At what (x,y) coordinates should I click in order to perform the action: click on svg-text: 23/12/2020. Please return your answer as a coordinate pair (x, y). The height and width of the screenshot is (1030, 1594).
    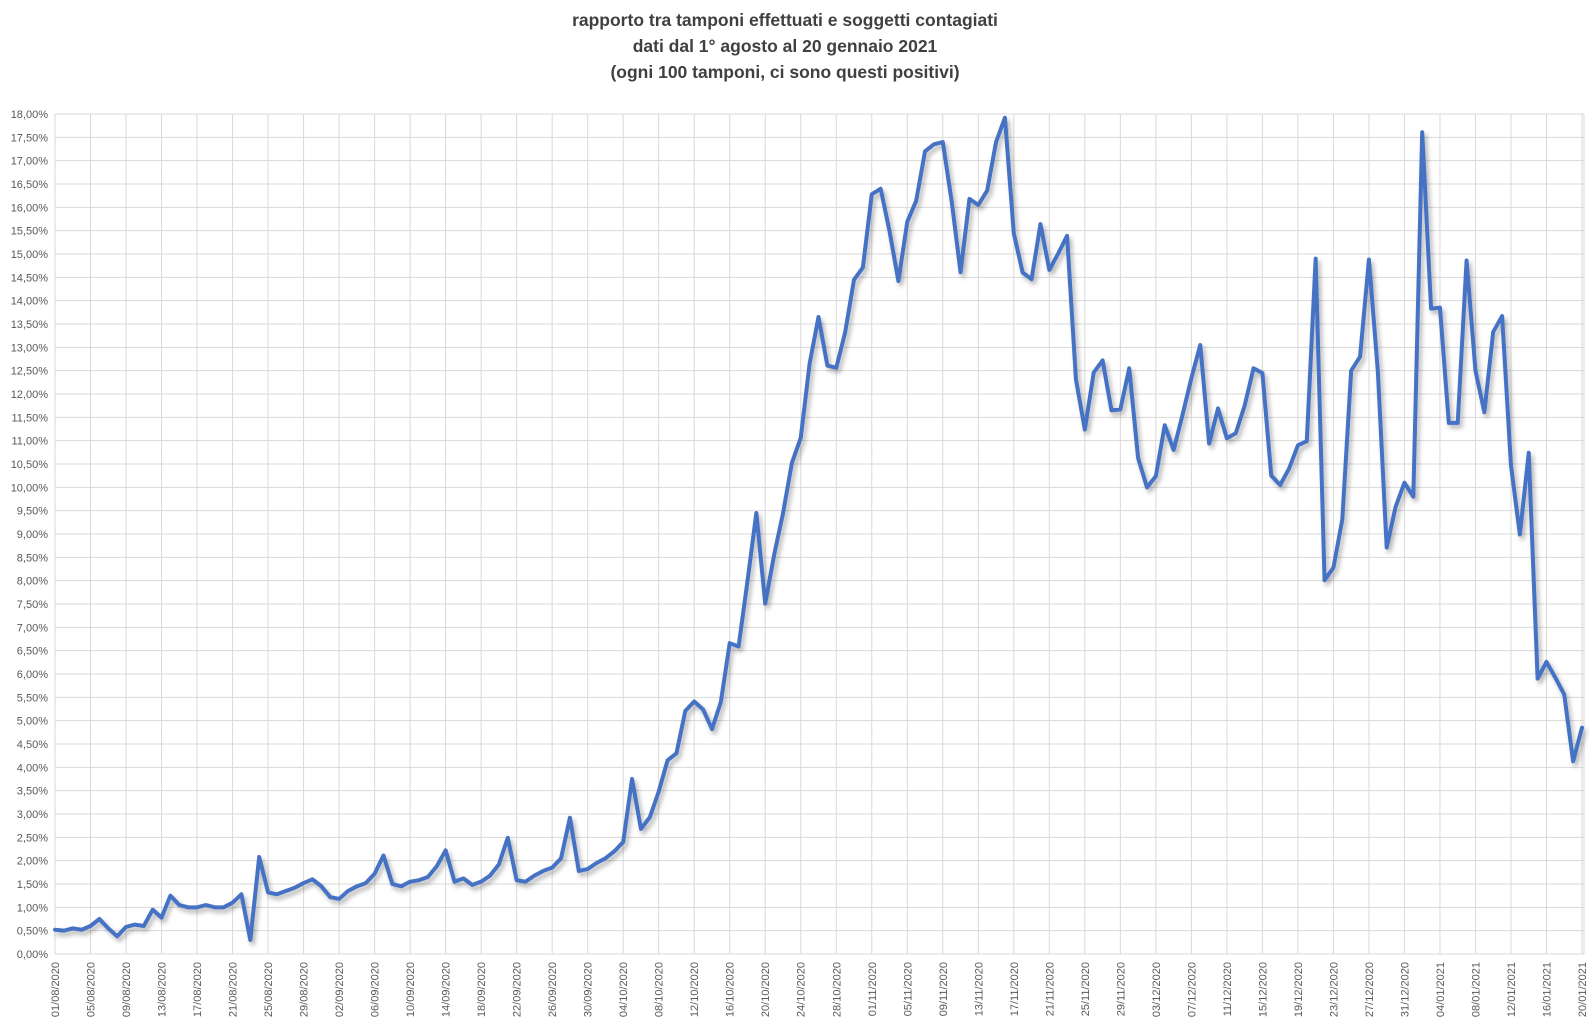
    Looking at the image, I should click on (1334, 989).